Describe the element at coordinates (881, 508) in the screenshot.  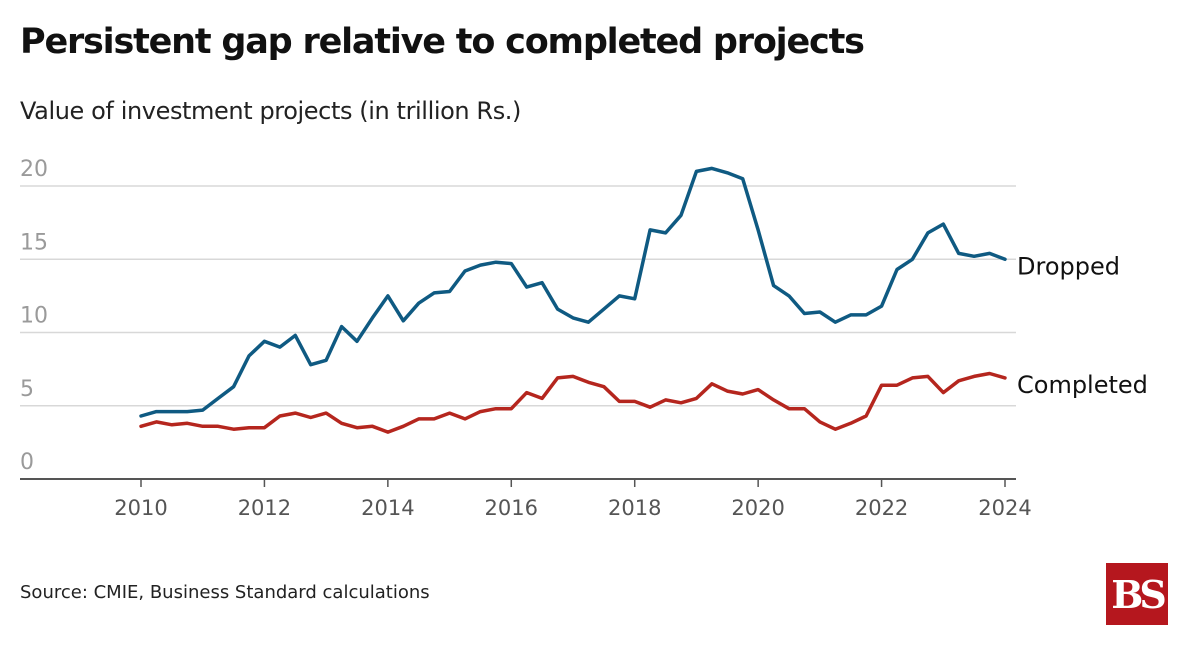
I see `x-tick-label-2022: 2022` at that location.